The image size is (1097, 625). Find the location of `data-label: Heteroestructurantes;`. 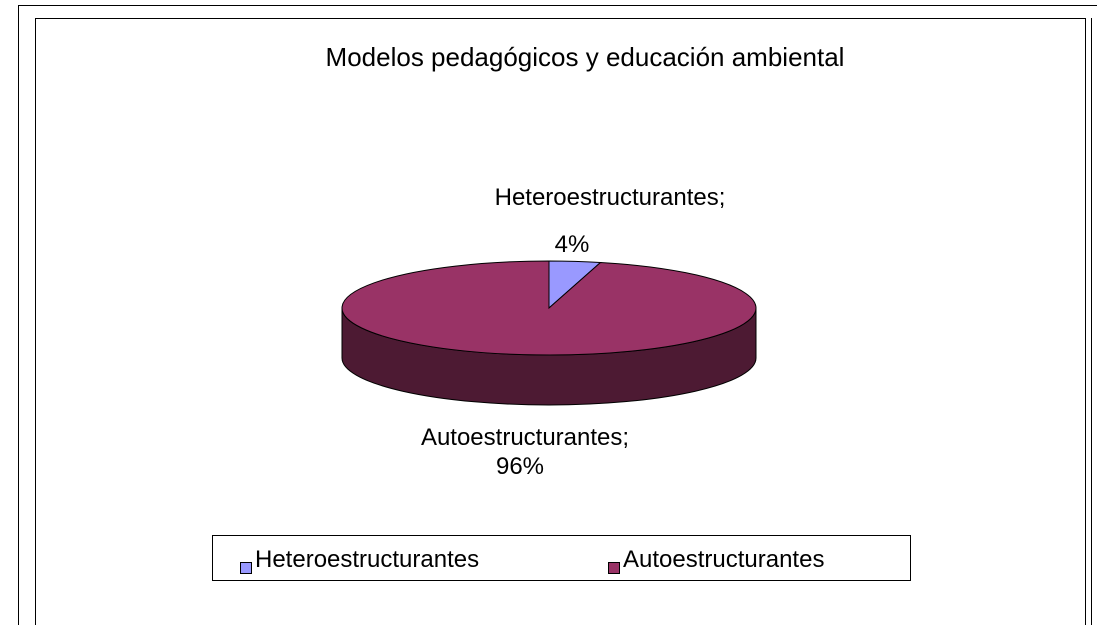

data-label: Heteroestructurantes; is located at coordinates (610, 197).